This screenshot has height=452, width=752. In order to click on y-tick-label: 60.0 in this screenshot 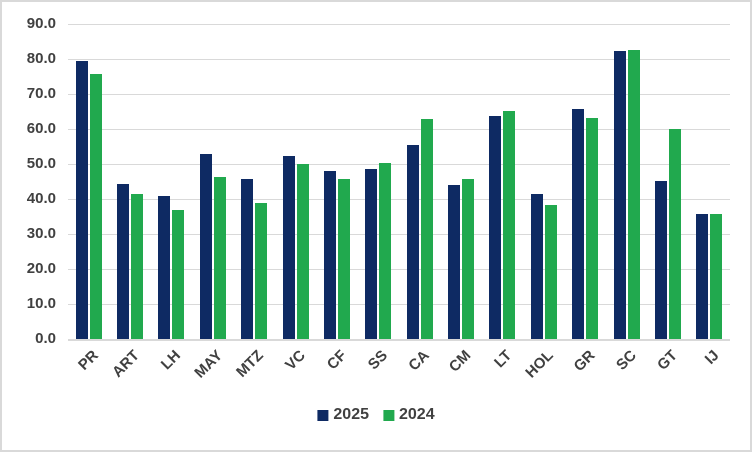, I will do `click(41, 128)`.